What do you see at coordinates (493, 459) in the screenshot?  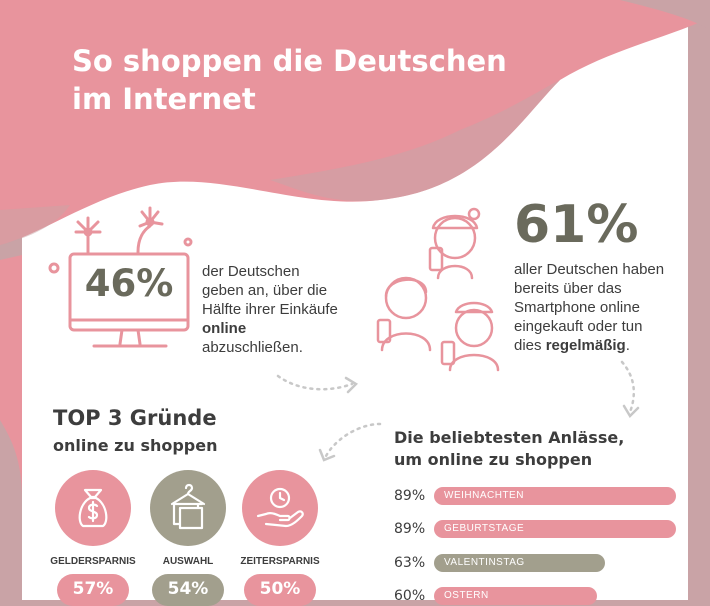 I see `occasions-title-line-2: um online zu shoppen` at bounding box center [493, 459].